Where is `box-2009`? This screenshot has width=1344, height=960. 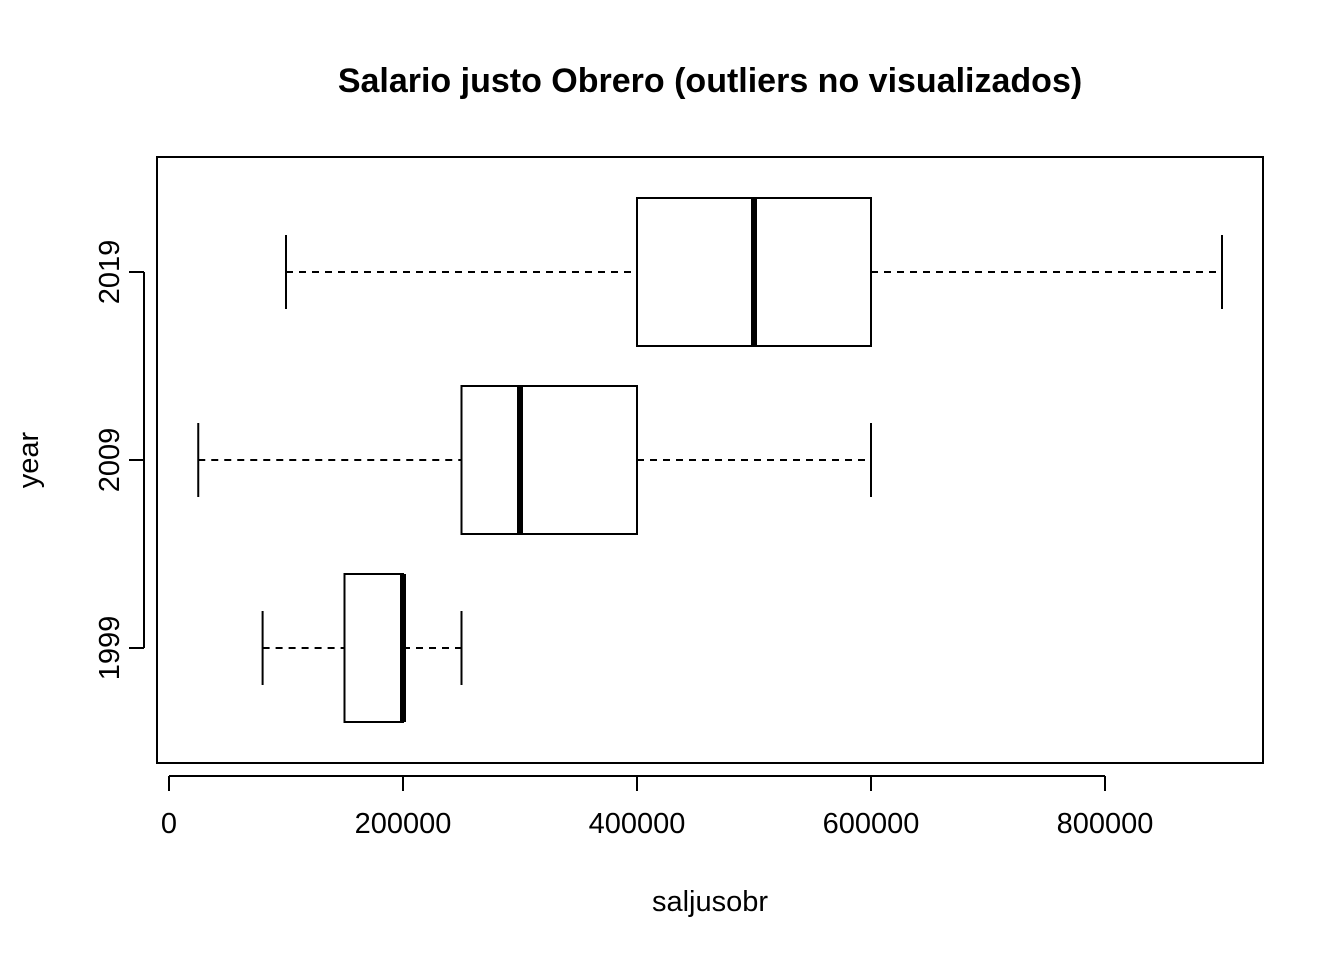
box-2009 is located at coordinates (534, 460).